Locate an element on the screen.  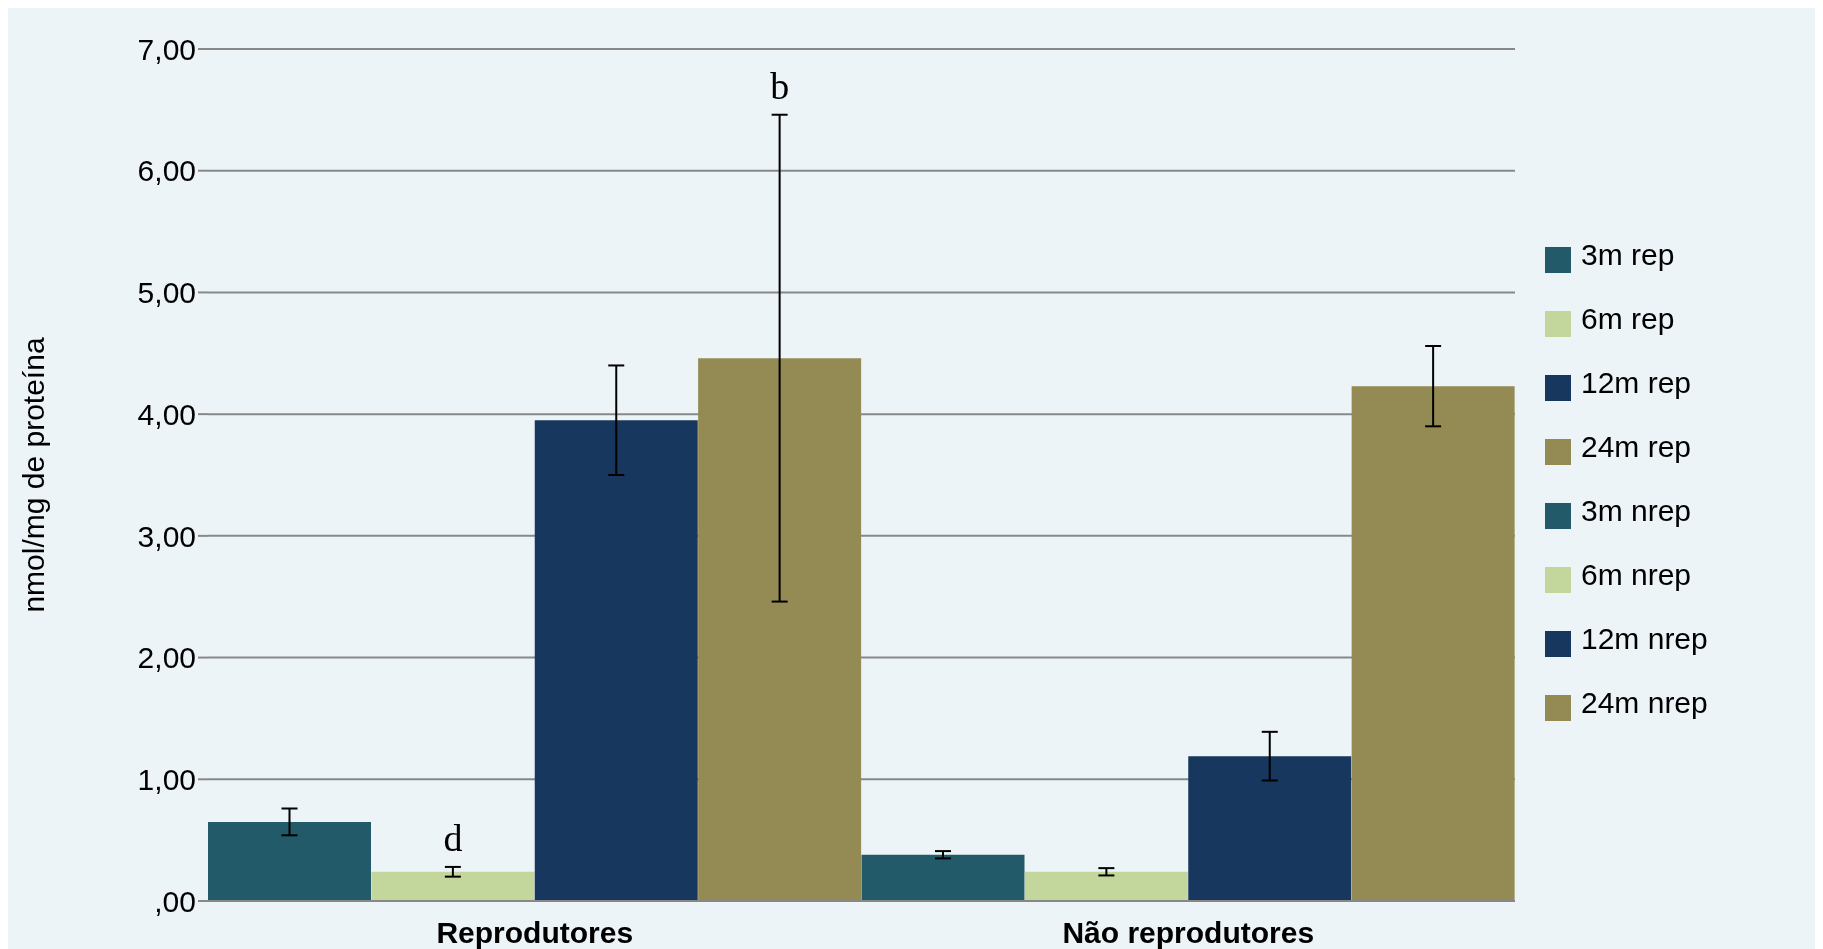
y-tick-label: 1,00 is located at coordinates (166, 779).